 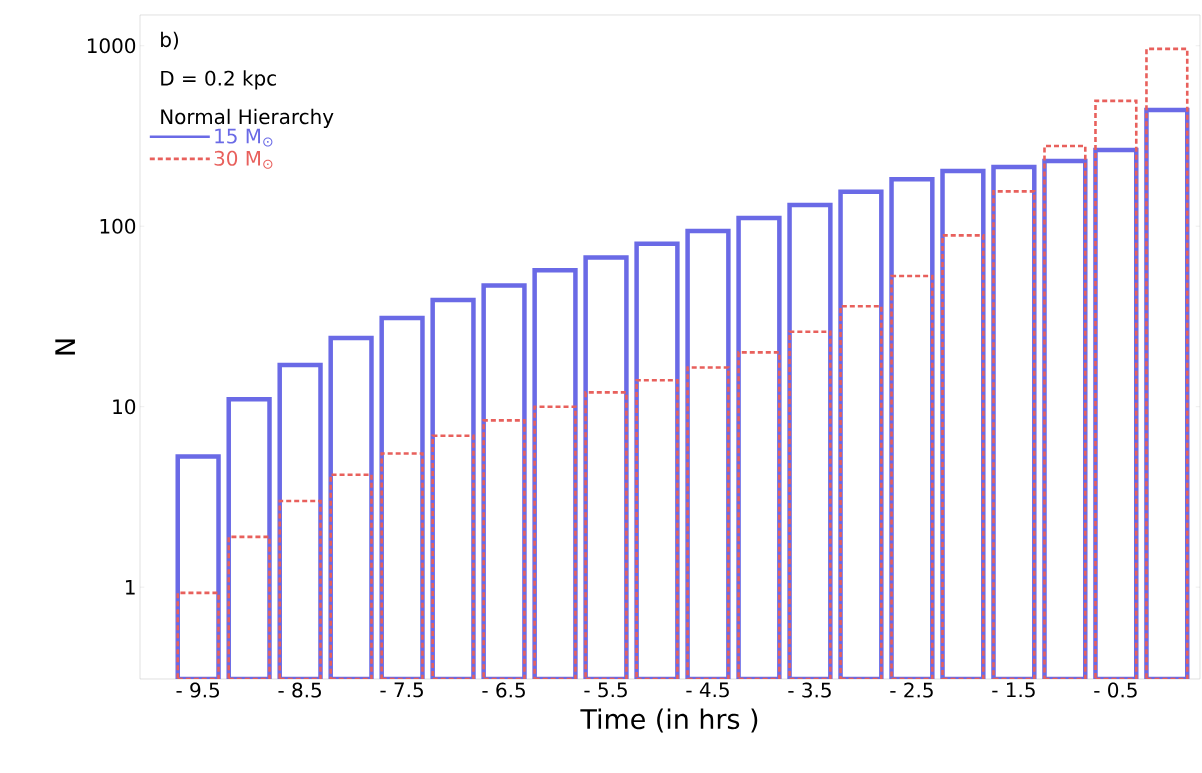 I want to click on x-tick-label: - 2.5, so click(x=911, y=690).